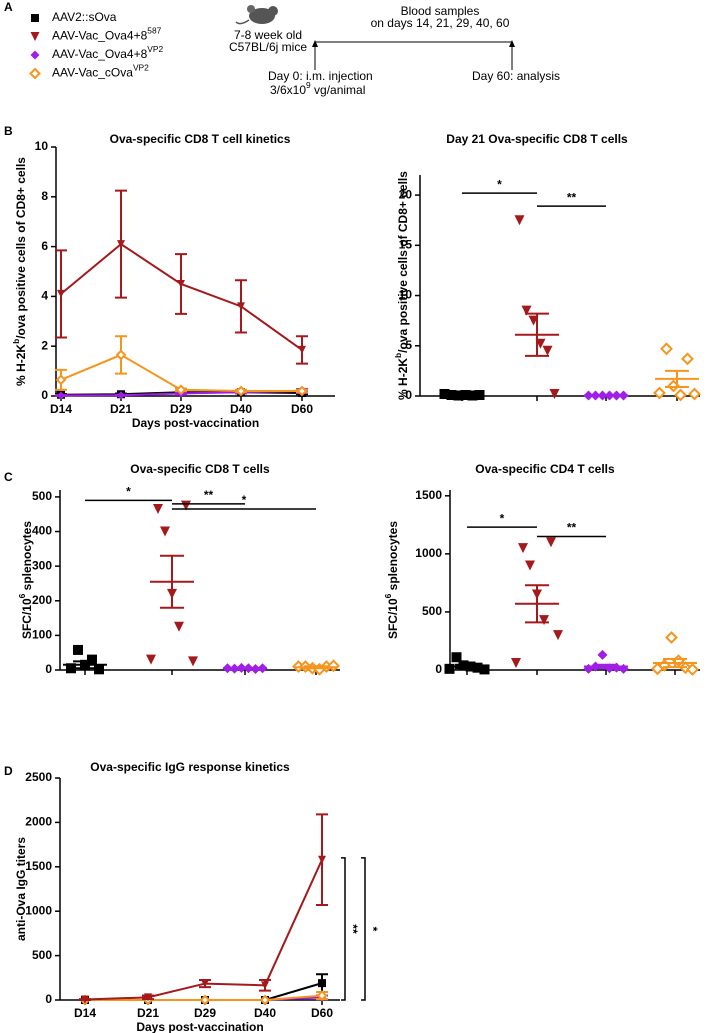  I want to click on chart-title: Ova-specific CD8 T cells, so click(200, 469).